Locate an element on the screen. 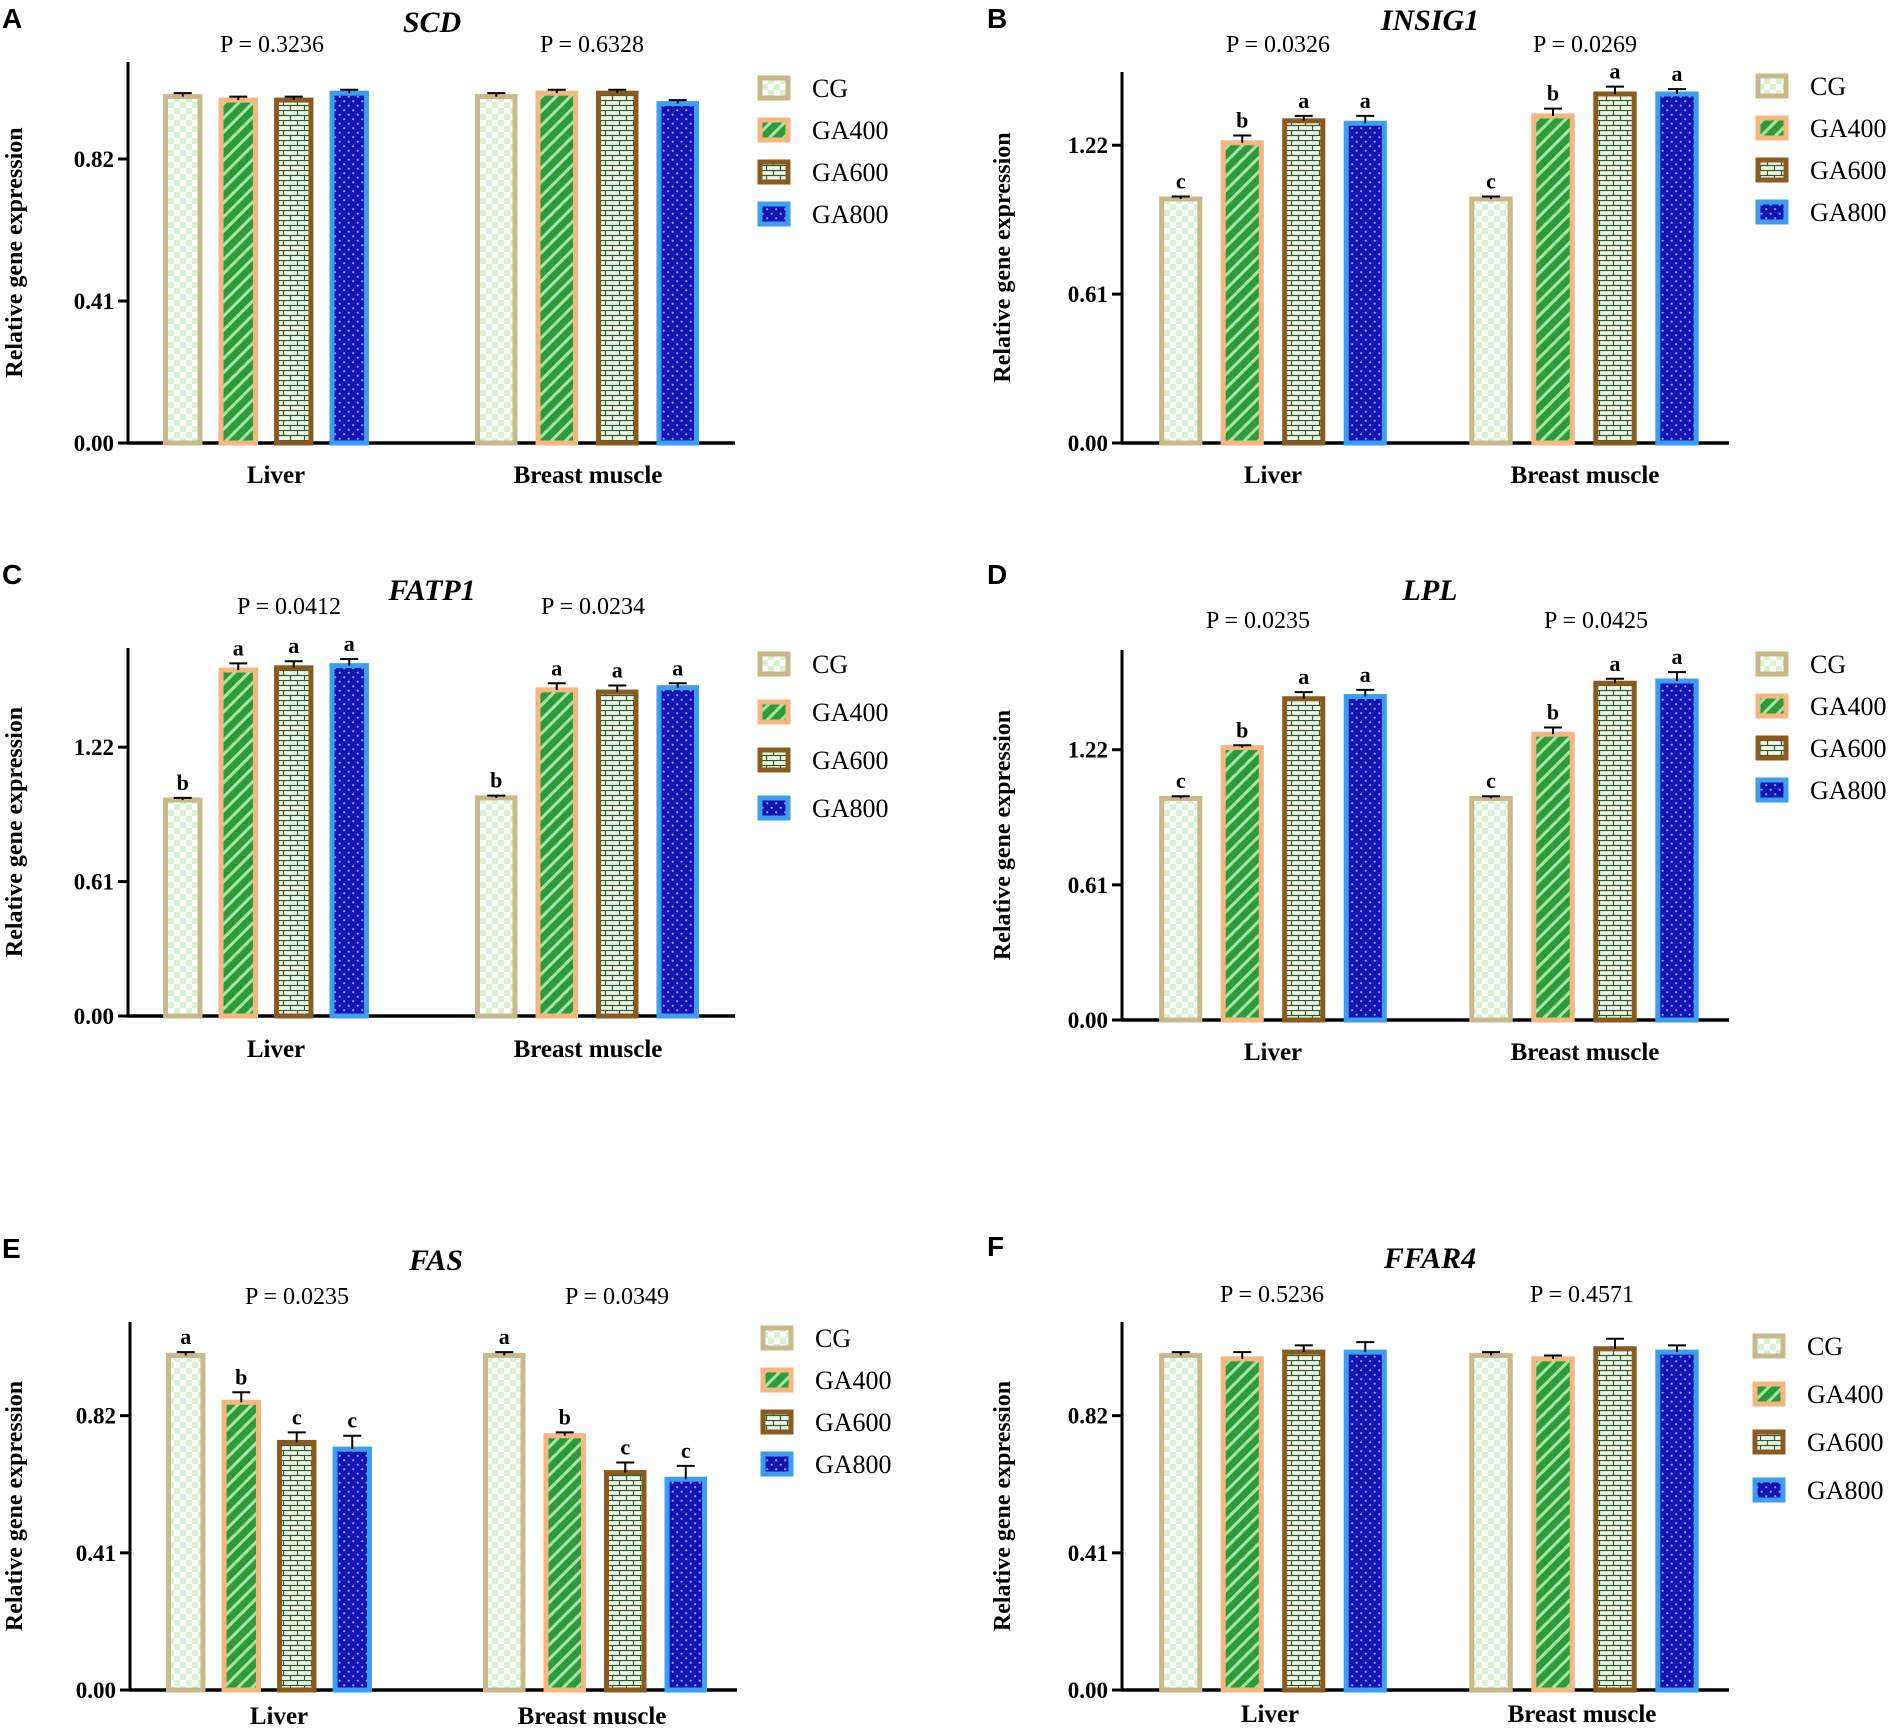 The height and width of the screenshot is (1733, 1892). p-value-label: P = 0.4571 is located at coordinates (1582, 1295).